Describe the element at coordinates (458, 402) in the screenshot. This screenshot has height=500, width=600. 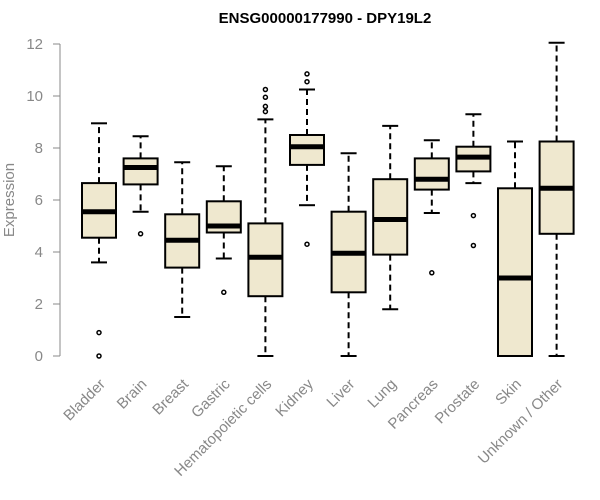
I see `x-tick-label: Prostate` at that location.